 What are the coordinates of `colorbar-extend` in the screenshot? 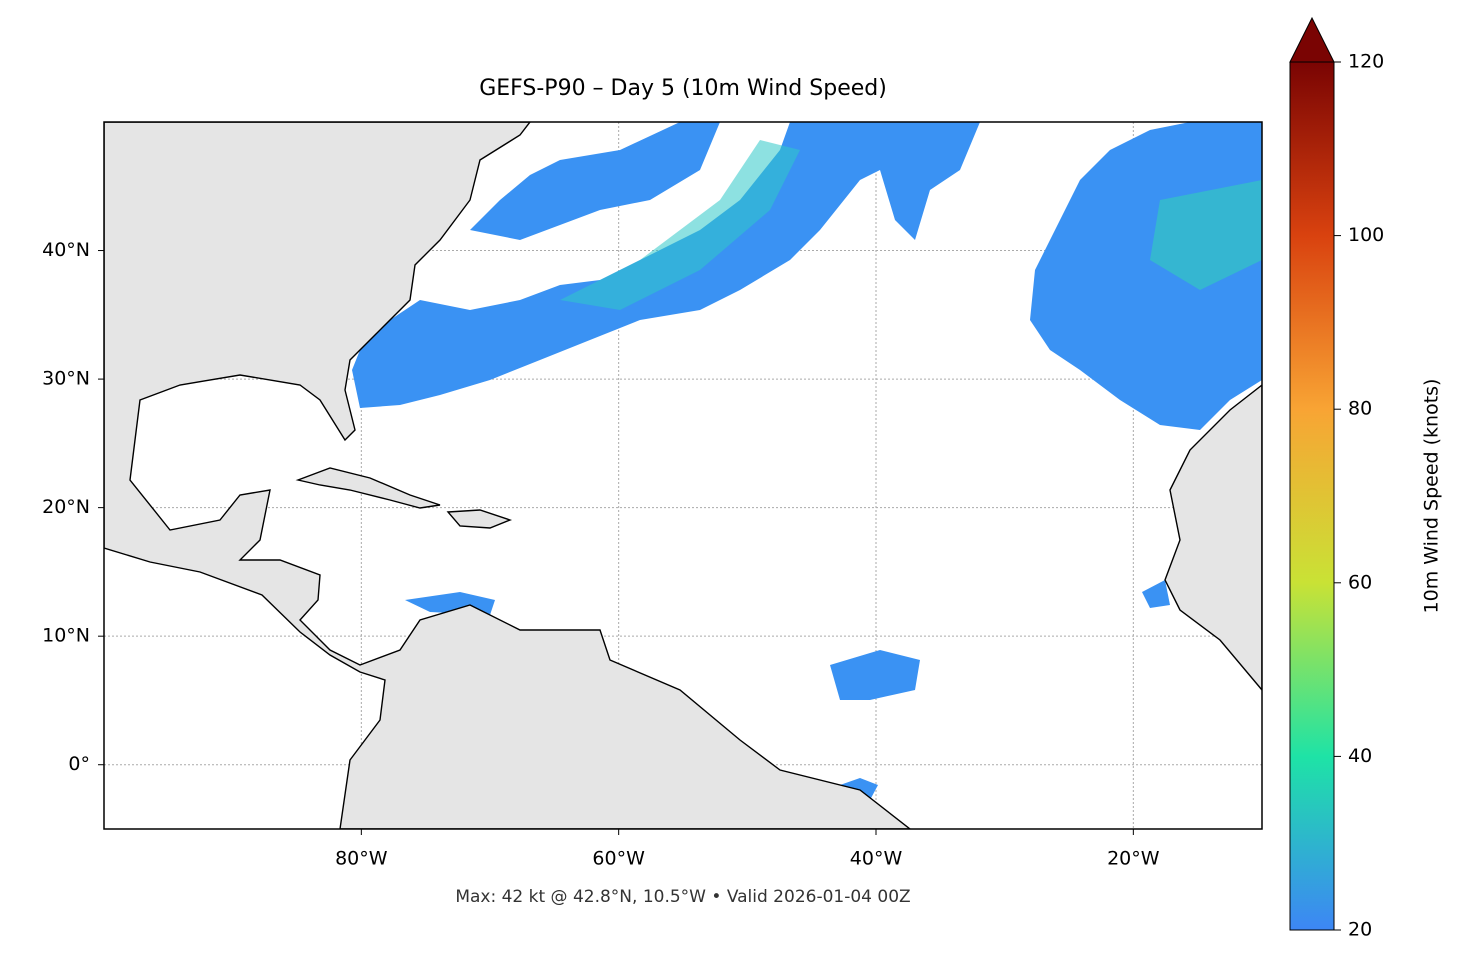 It's located at (1312, 39).